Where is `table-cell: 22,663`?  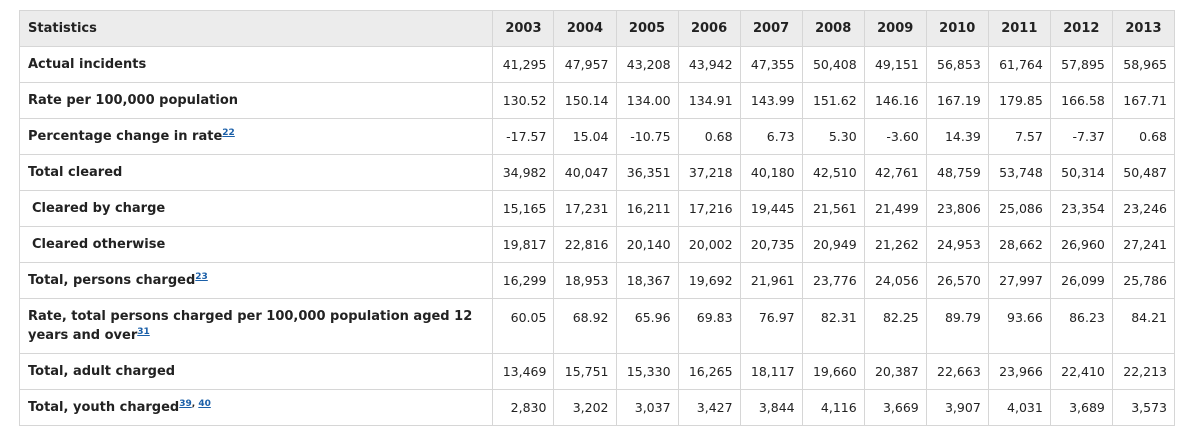
table-cell: 22,663 is located at coordinates (957, 371).